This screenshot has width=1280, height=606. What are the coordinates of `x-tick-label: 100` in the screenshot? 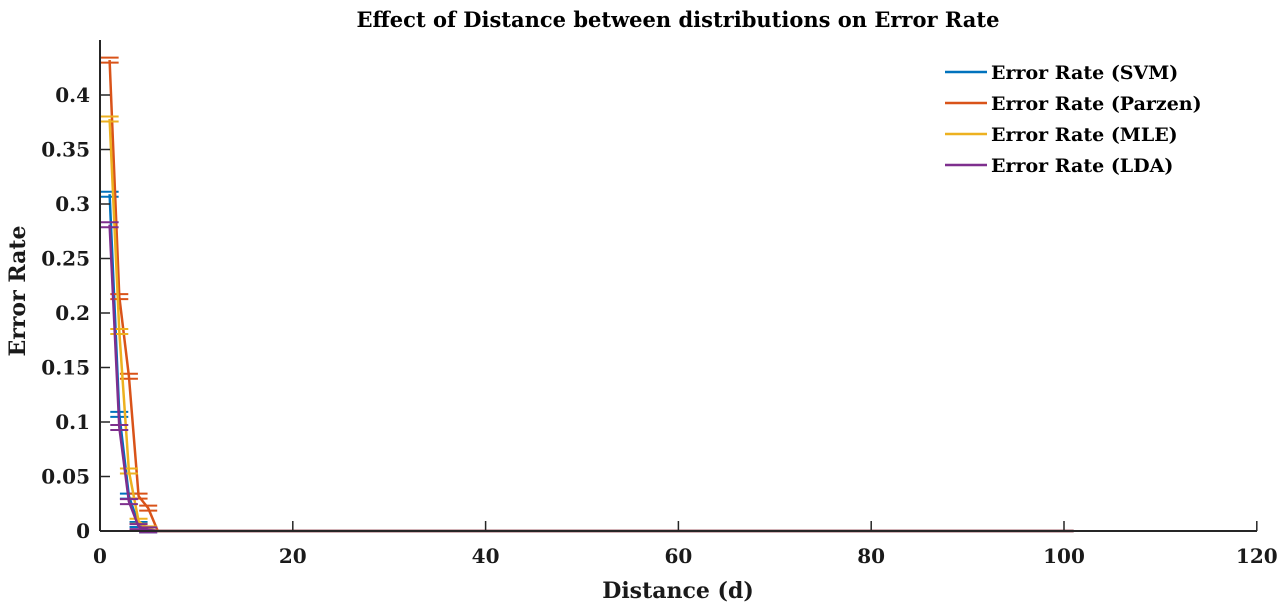 It's located at (1064, 556).